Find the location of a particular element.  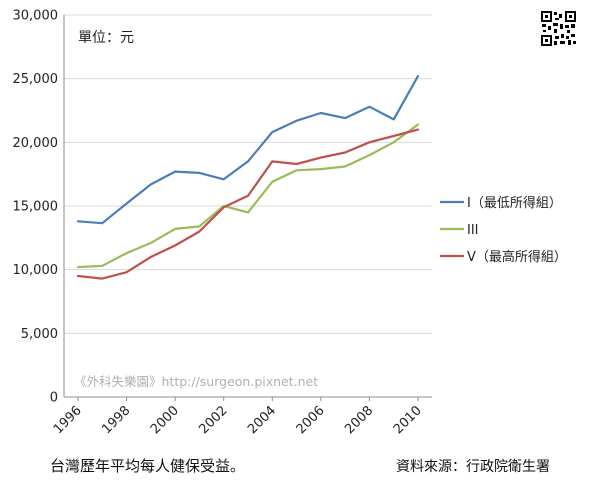

watermark-text: 《外科失樂園》http://surgeon.pixnet.net is located at coordinates (196, 381).